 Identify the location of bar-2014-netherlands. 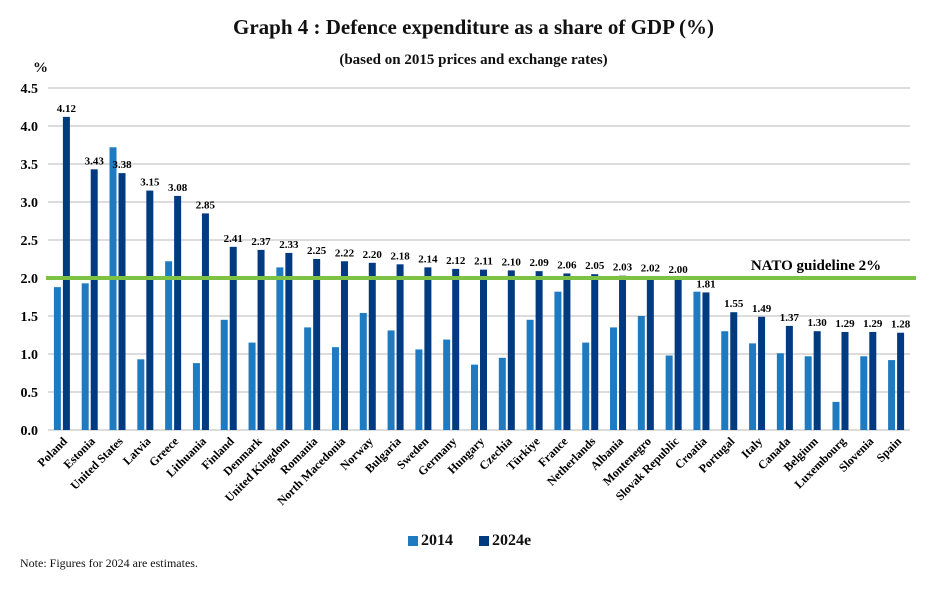
(586, 386).